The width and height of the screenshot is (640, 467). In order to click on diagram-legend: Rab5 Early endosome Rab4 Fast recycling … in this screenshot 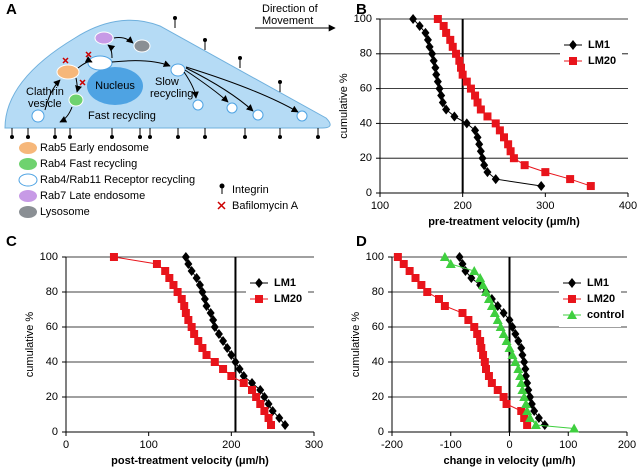, I will do `click(158, 180)`.